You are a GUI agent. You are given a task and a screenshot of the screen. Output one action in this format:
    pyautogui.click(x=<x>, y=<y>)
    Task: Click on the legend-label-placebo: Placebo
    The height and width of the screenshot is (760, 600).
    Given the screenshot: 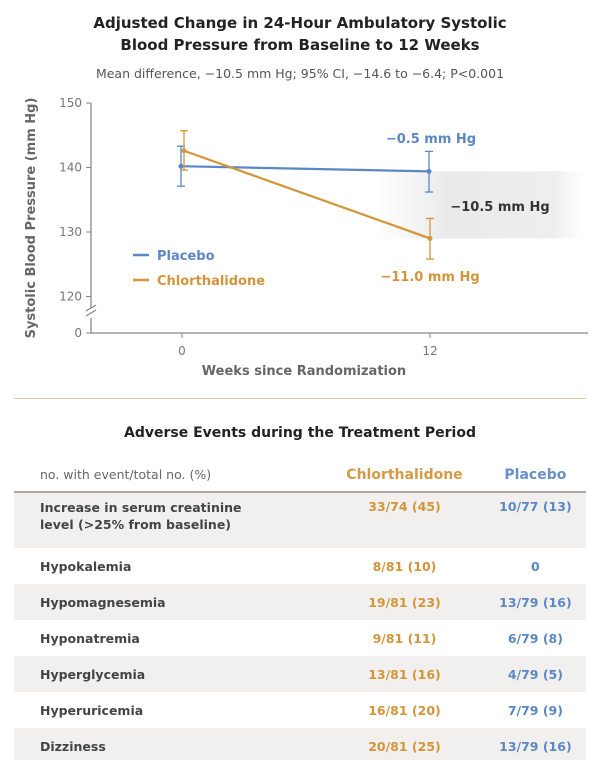 What is the action you would take?
    pyautogui.click(x=186, y=256)
    